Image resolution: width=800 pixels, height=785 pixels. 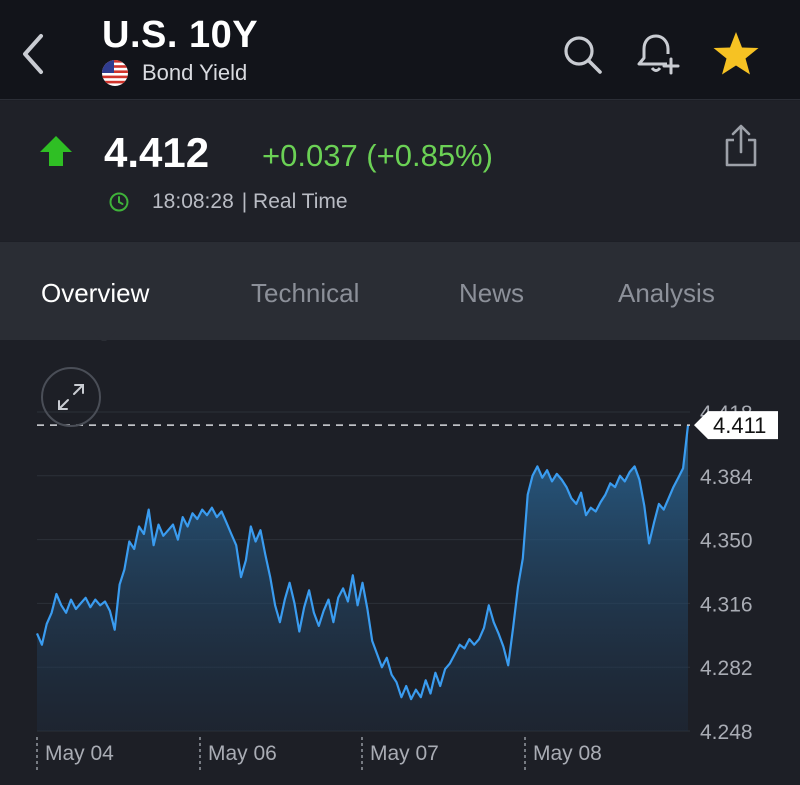 I want to click on last-price: 4.412, so click(x=157, y=152).